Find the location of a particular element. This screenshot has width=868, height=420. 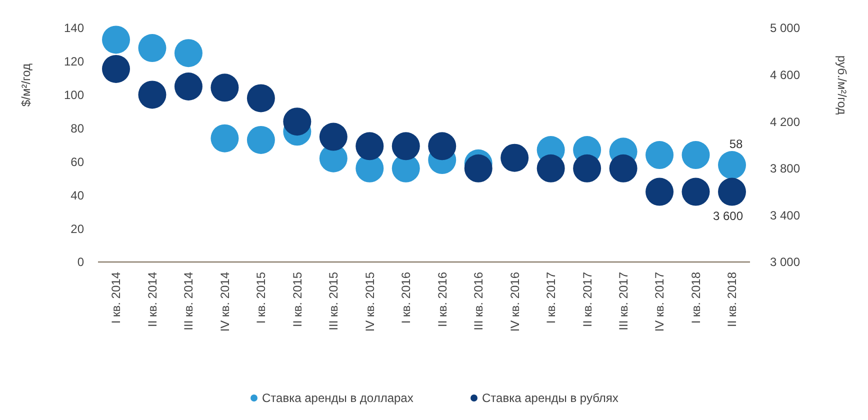

legend-label: Ставка аренды в рублях is located at coordinates (550, 398).